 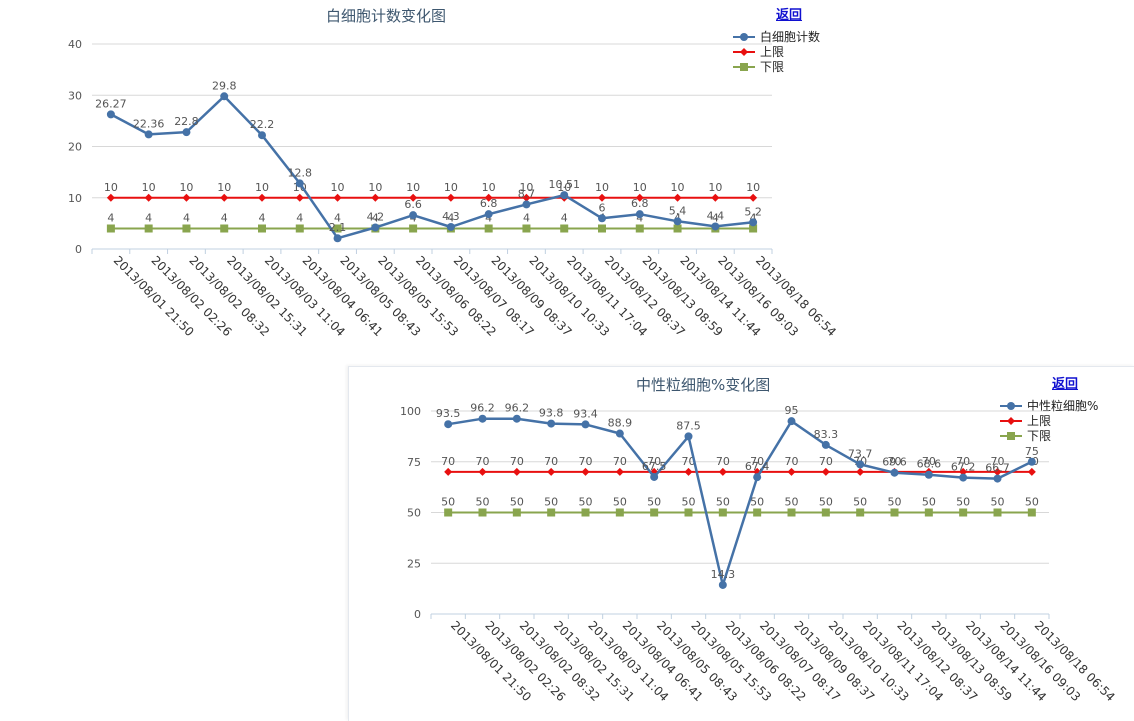 What do you see at coordinates (860, 453) in the screenshot?
I see `data-label: 73.7` at bounding box center [860, 453].